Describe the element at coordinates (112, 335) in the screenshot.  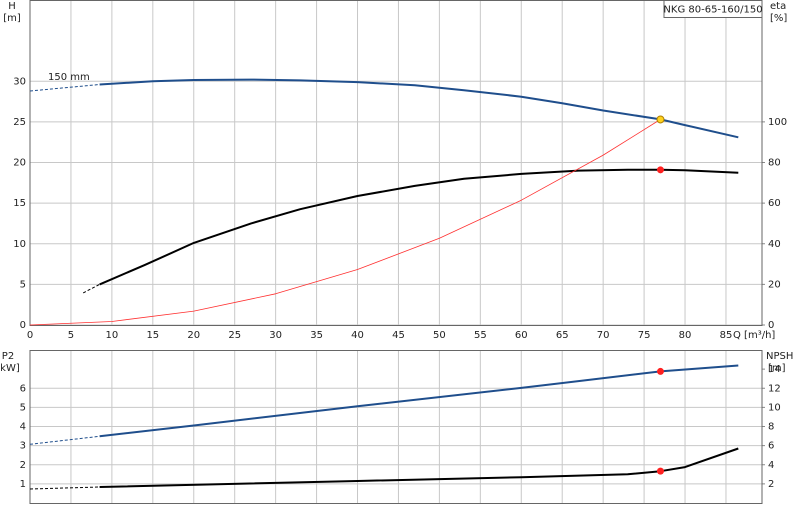
I see `x-tick-label: 10` at that location.